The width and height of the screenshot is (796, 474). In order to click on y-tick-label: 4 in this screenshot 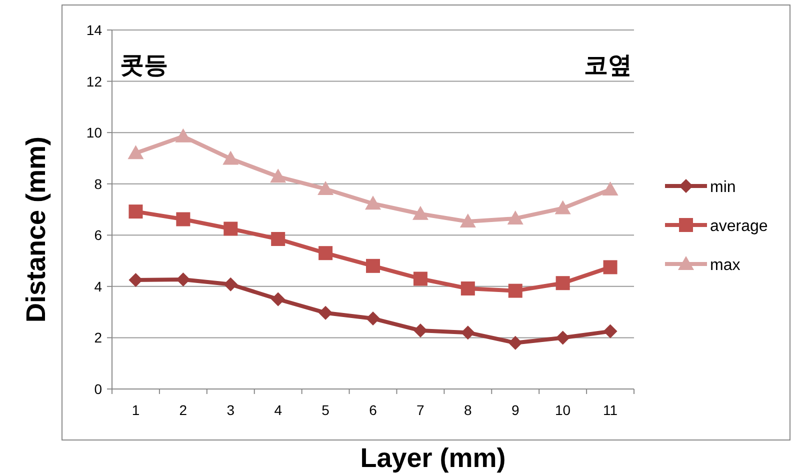, I will do `click(98, 286)`.